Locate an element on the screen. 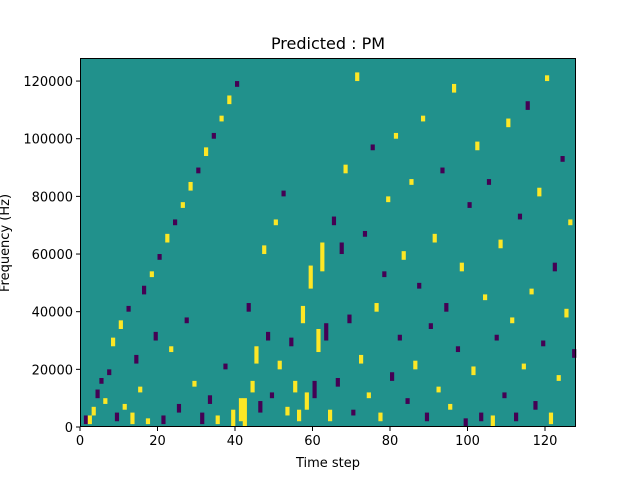 Image resolution: width=640 pixels, height=480 pixels. x-axis-ticks: 0 20 40 60 80 100 120 is located at coordinates (317, 438).